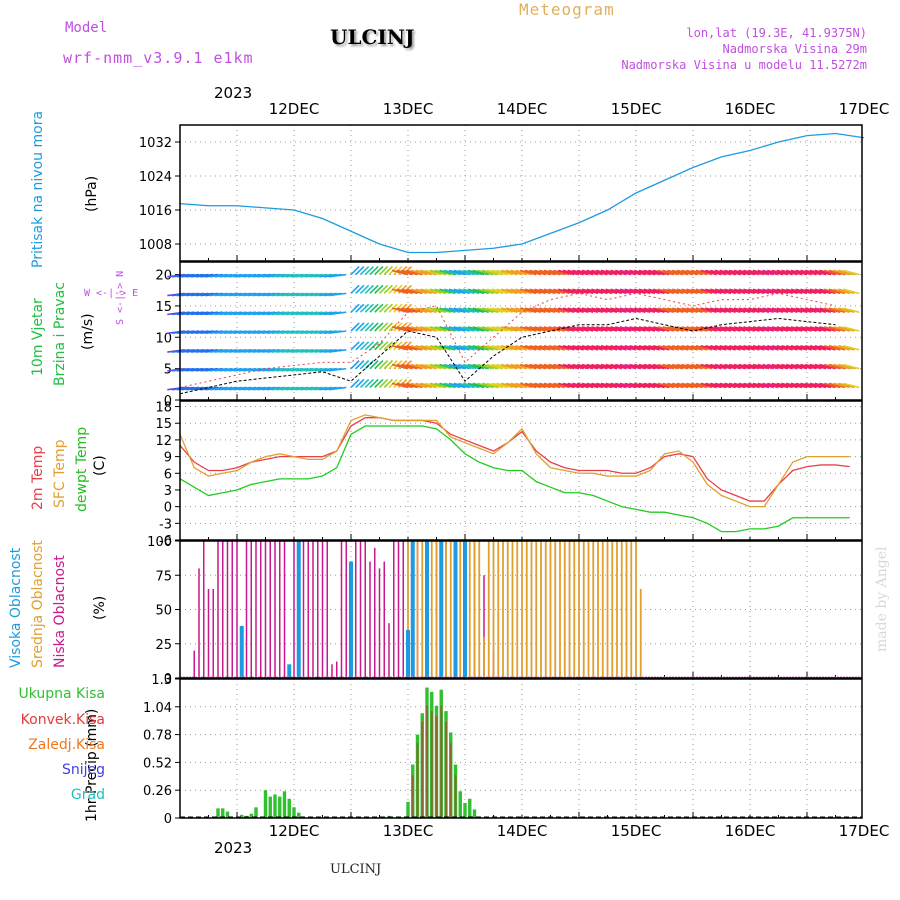 This screenshot has width=900, height=900. I want to click on panel-frame, so click(521, 193).